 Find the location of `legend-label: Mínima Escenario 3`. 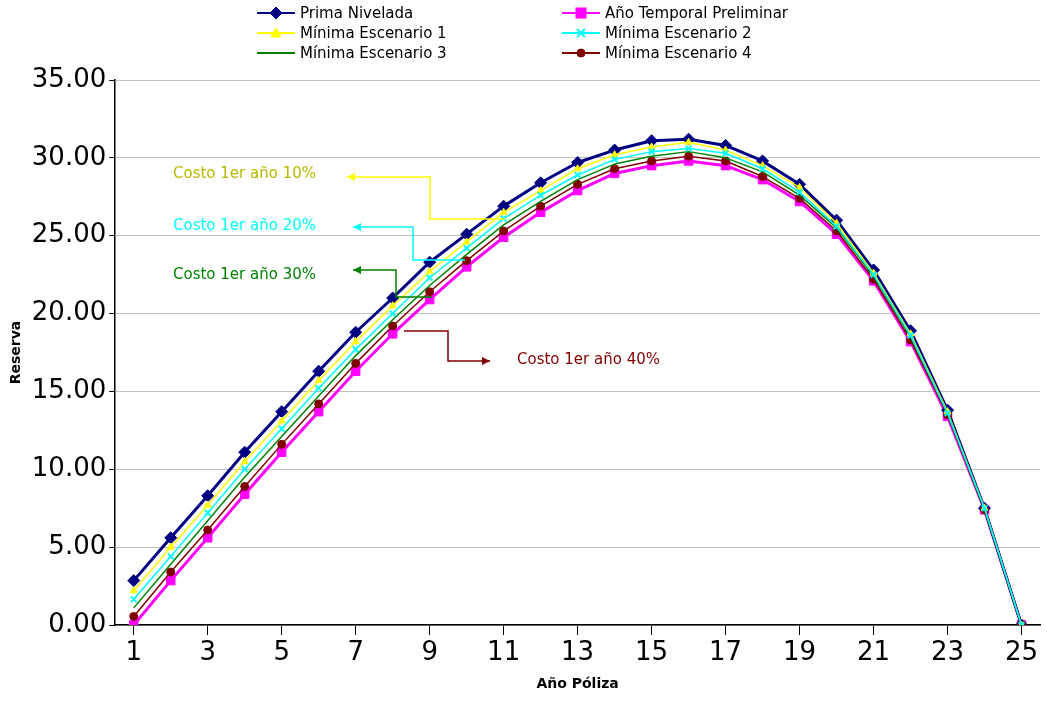

legend-label: Mínima Escenario 3 is located at coordinates (373, 53).